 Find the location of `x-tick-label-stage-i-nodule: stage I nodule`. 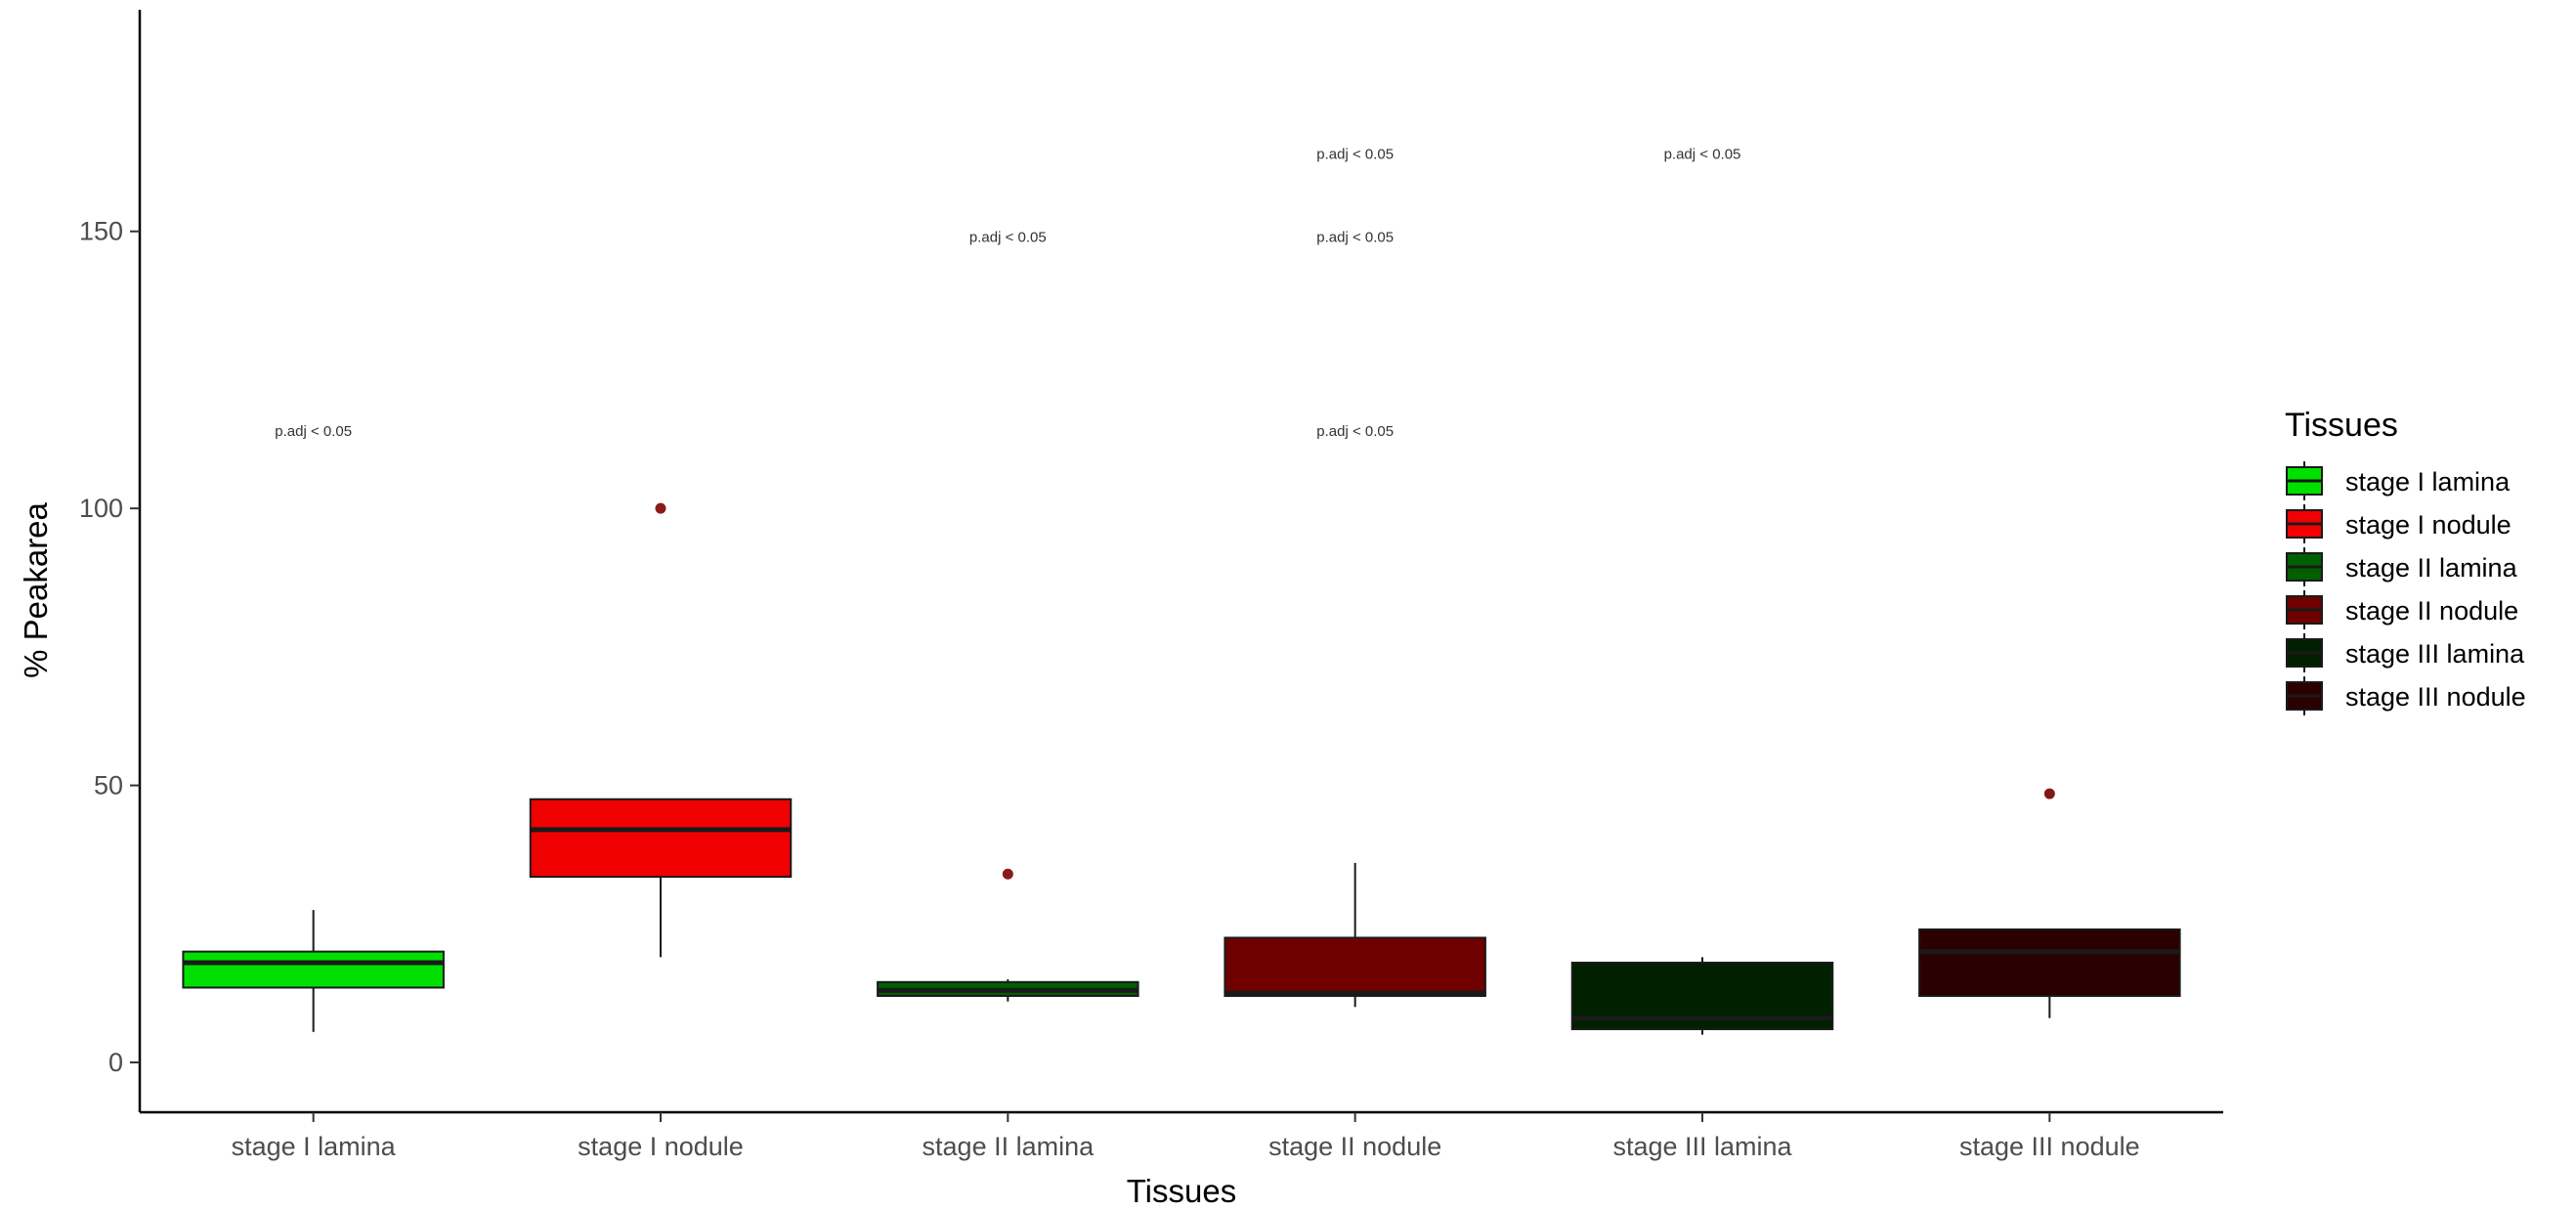

x-tick-label-stage-i-nodule: stage I nodule is located at coordinates (661, 1146).